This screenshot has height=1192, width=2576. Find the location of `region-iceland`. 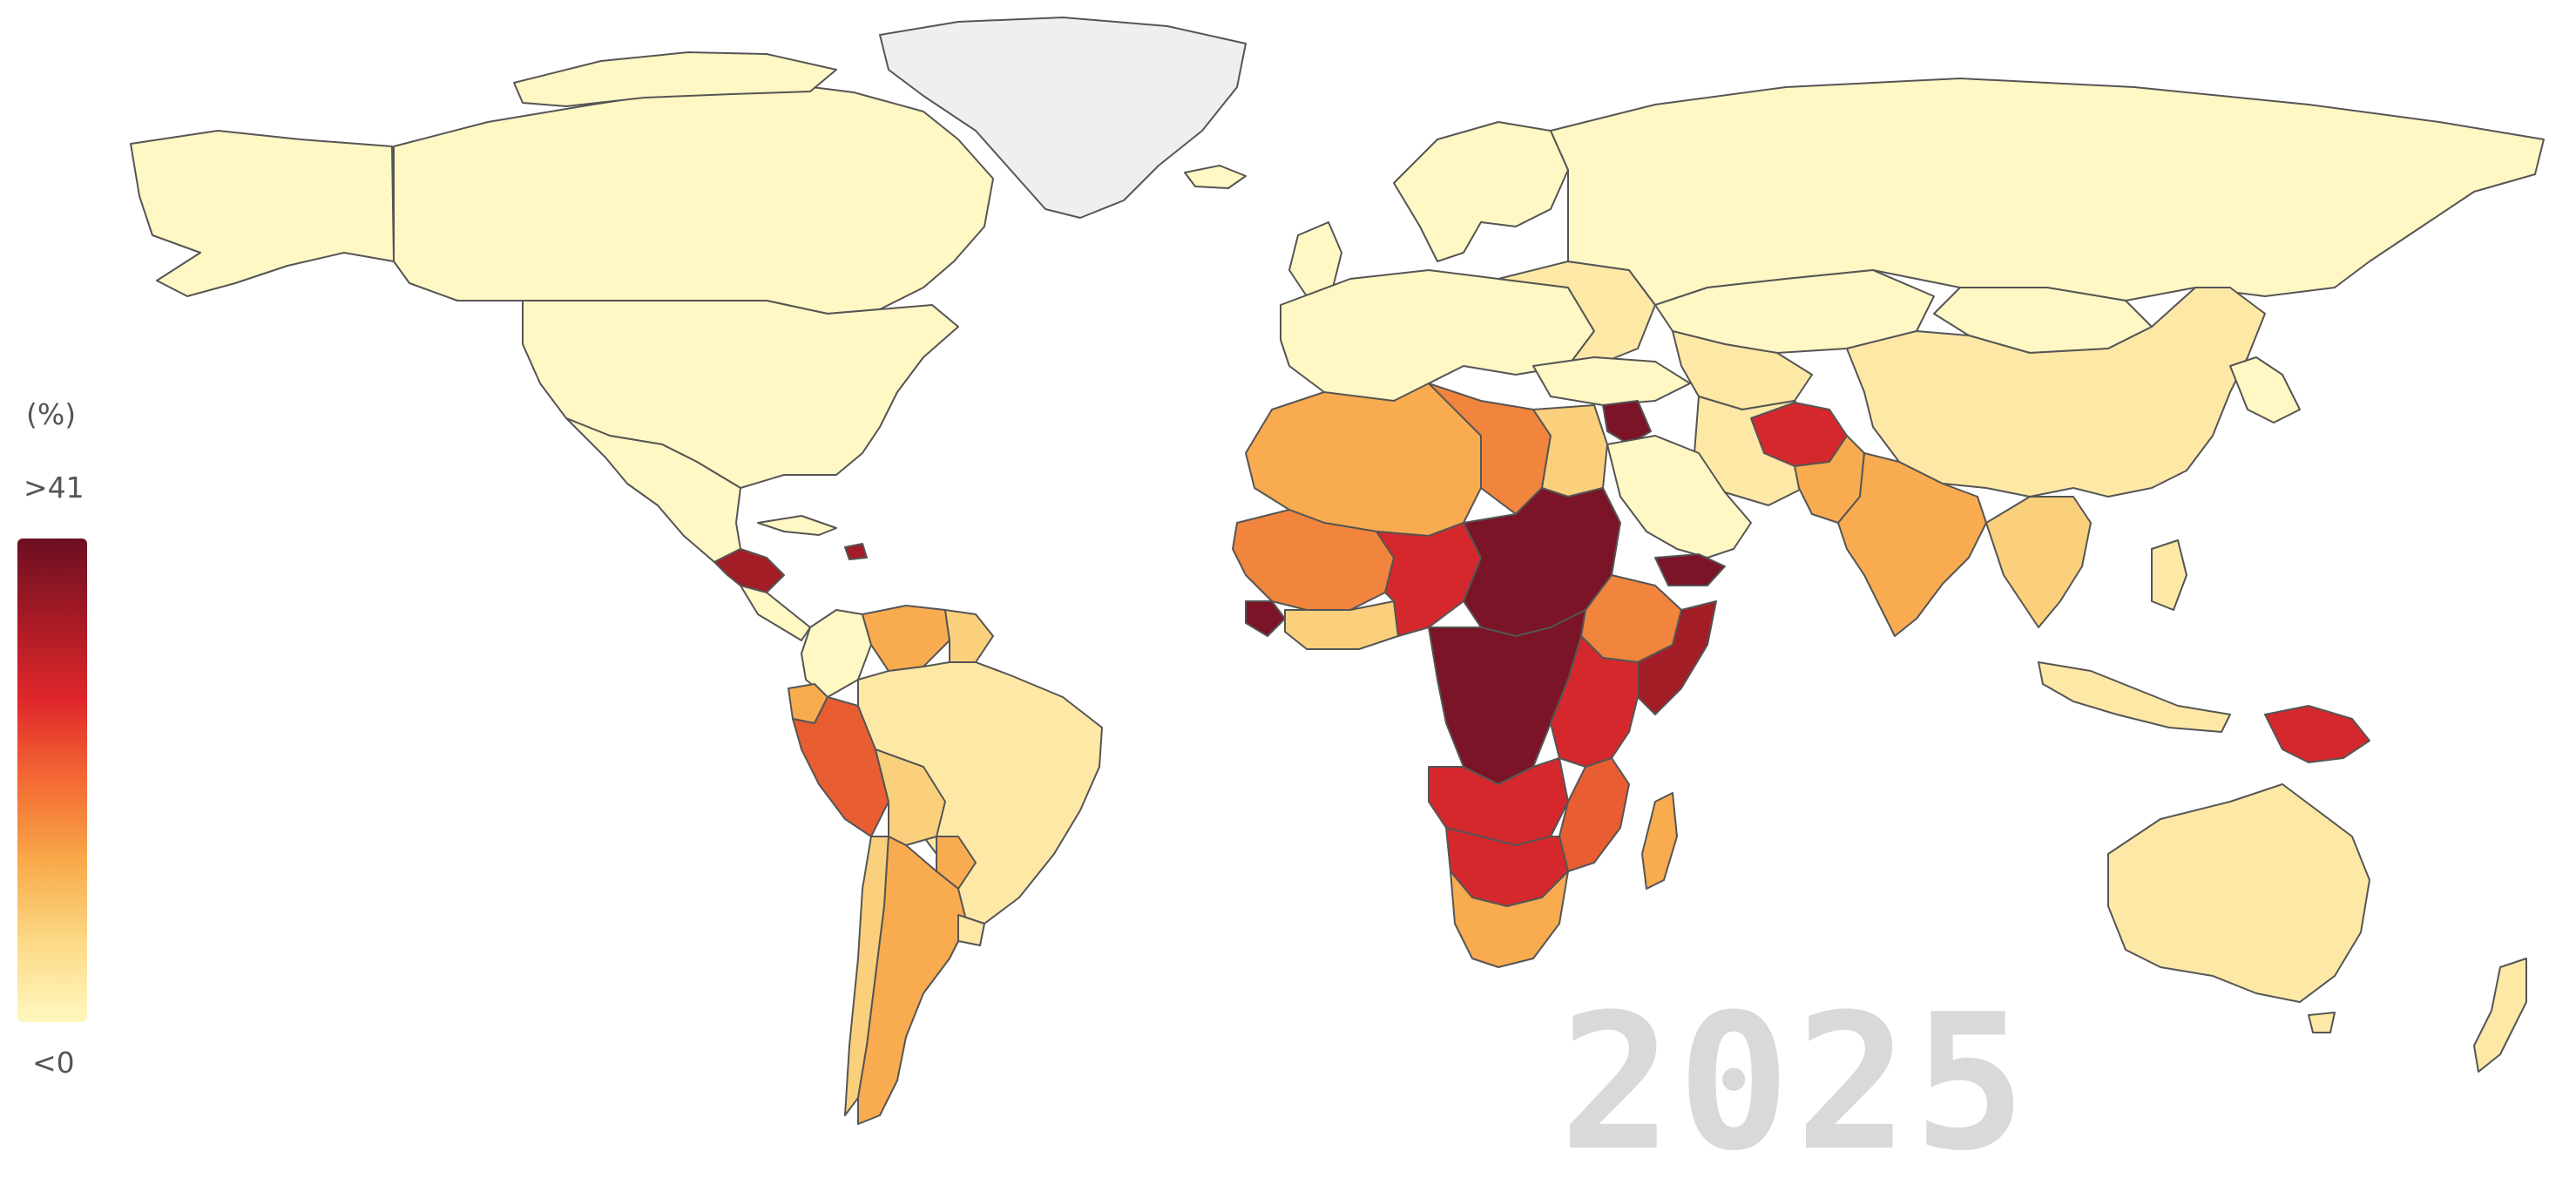

region-iceland is located at coordinates (1215, 177).